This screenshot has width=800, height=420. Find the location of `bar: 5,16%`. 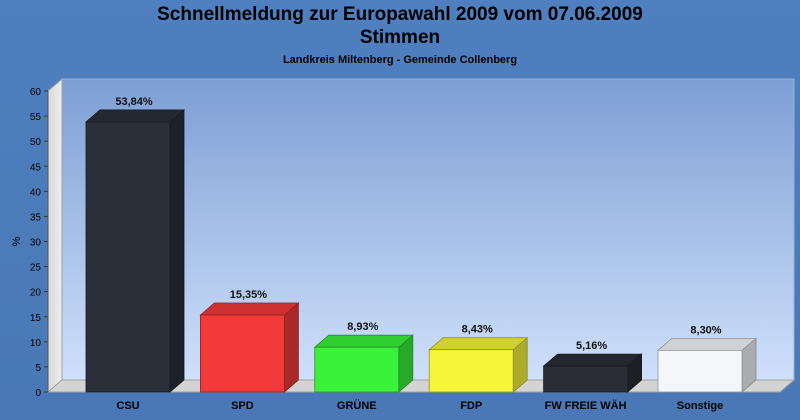

bar: 5,16% is located at coordinates (592, 366).